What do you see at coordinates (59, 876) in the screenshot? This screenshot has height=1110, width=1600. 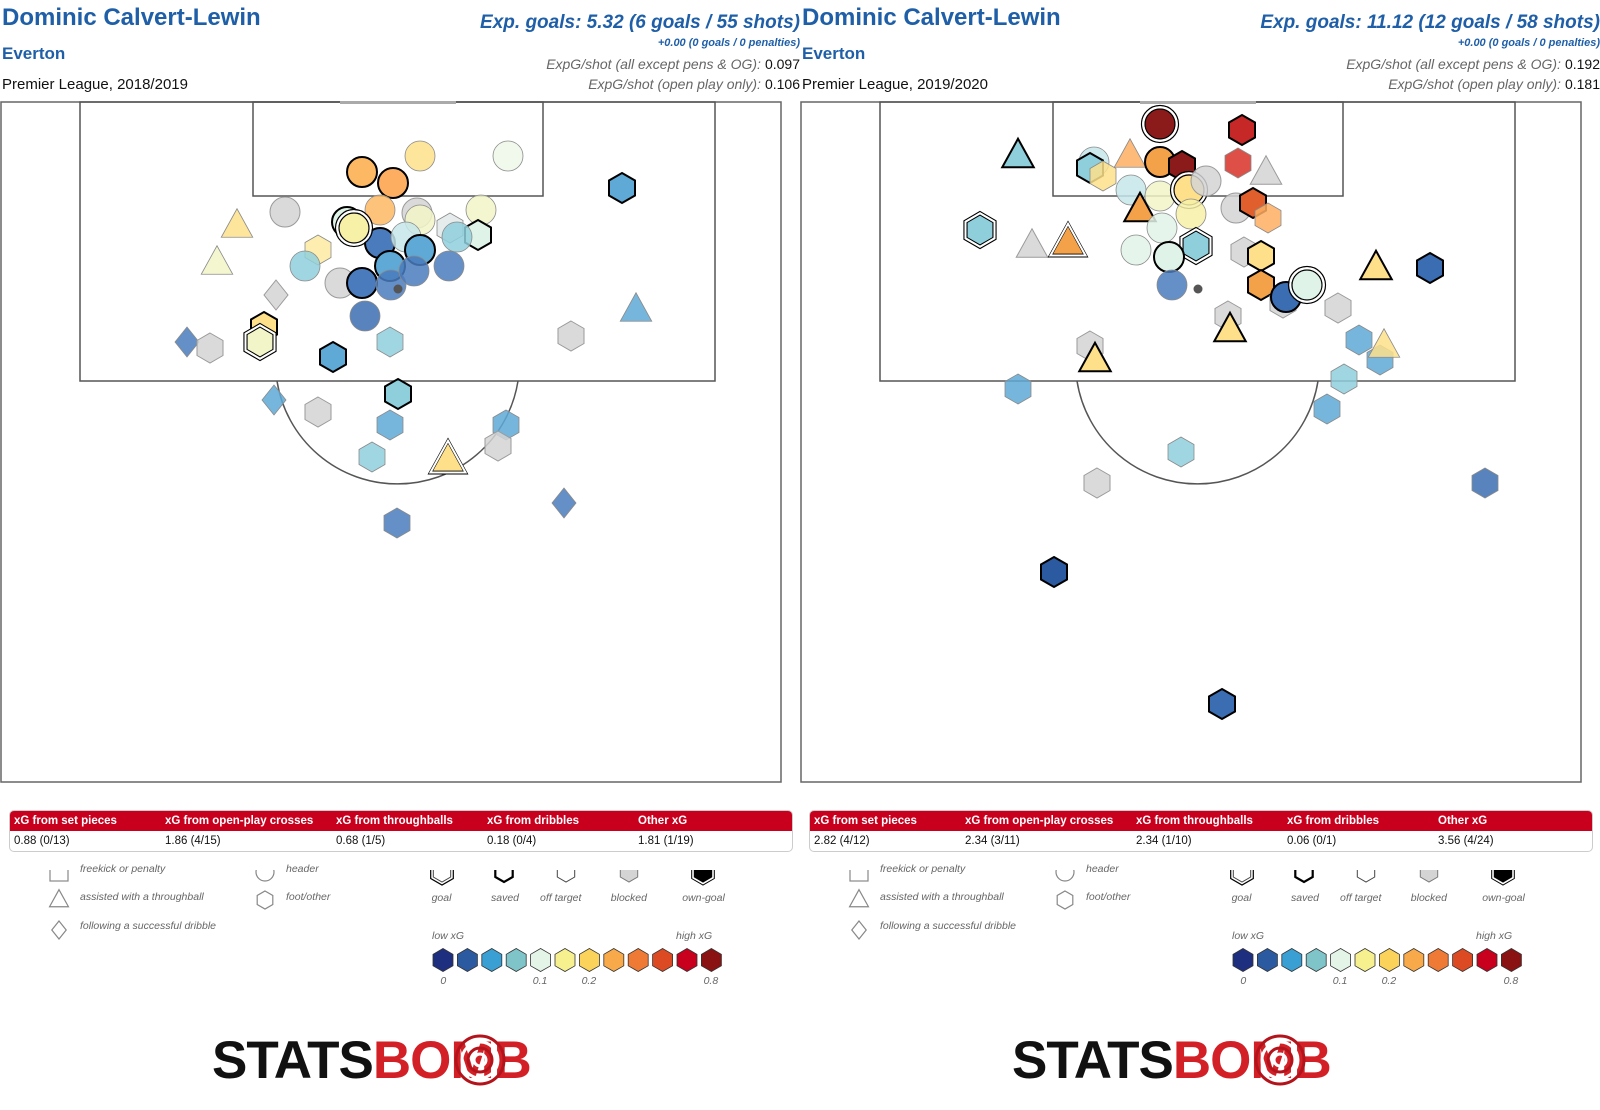 I see `square-icon` at bounding box center [59, 876].